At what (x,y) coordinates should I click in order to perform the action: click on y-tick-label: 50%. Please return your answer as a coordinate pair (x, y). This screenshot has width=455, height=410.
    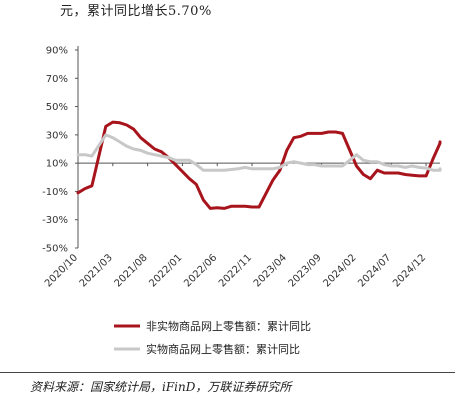
    Looking at the image, I should click on (57, 107).